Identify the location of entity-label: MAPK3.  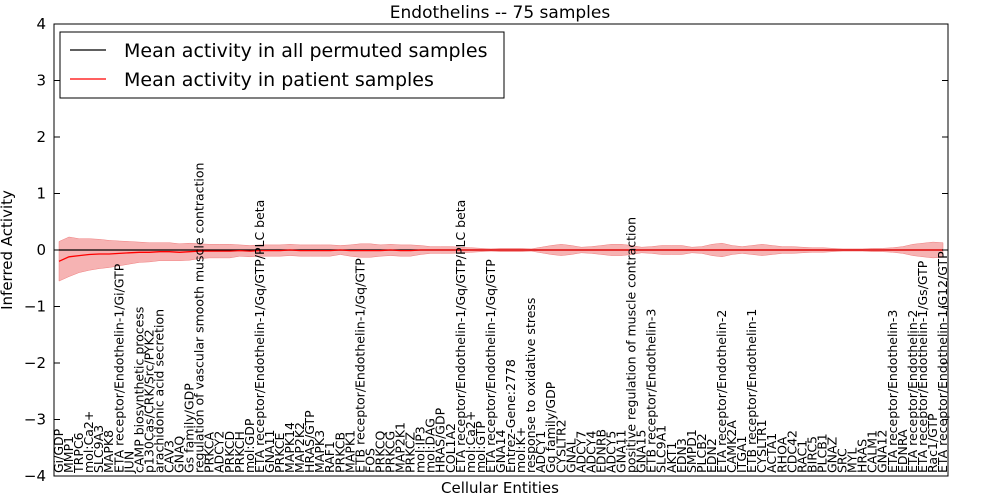
(319, 451).